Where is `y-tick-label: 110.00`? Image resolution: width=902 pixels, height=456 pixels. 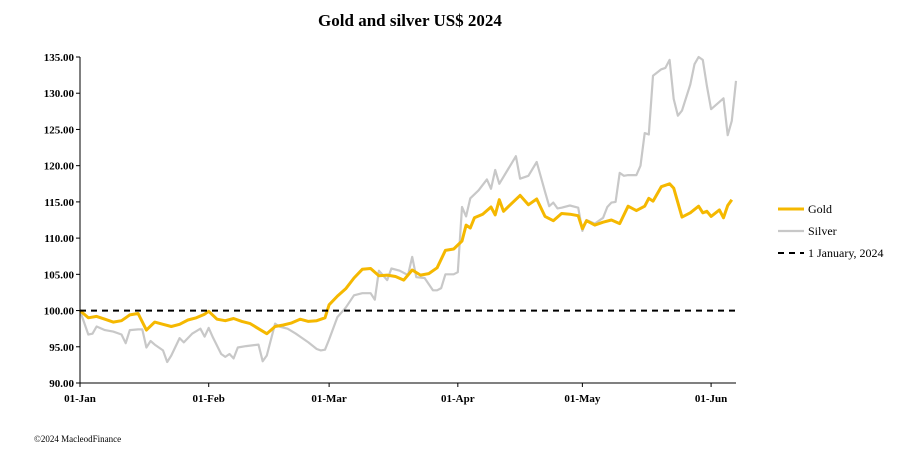 y-tick-label: 110.00 is located at coordinates (59, 239).